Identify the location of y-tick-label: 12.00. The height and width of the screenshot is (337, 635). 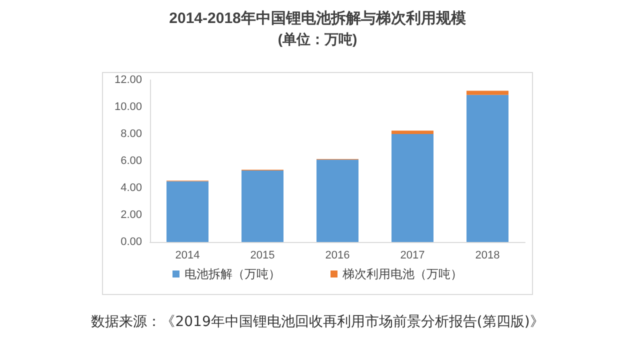
(128, 80).